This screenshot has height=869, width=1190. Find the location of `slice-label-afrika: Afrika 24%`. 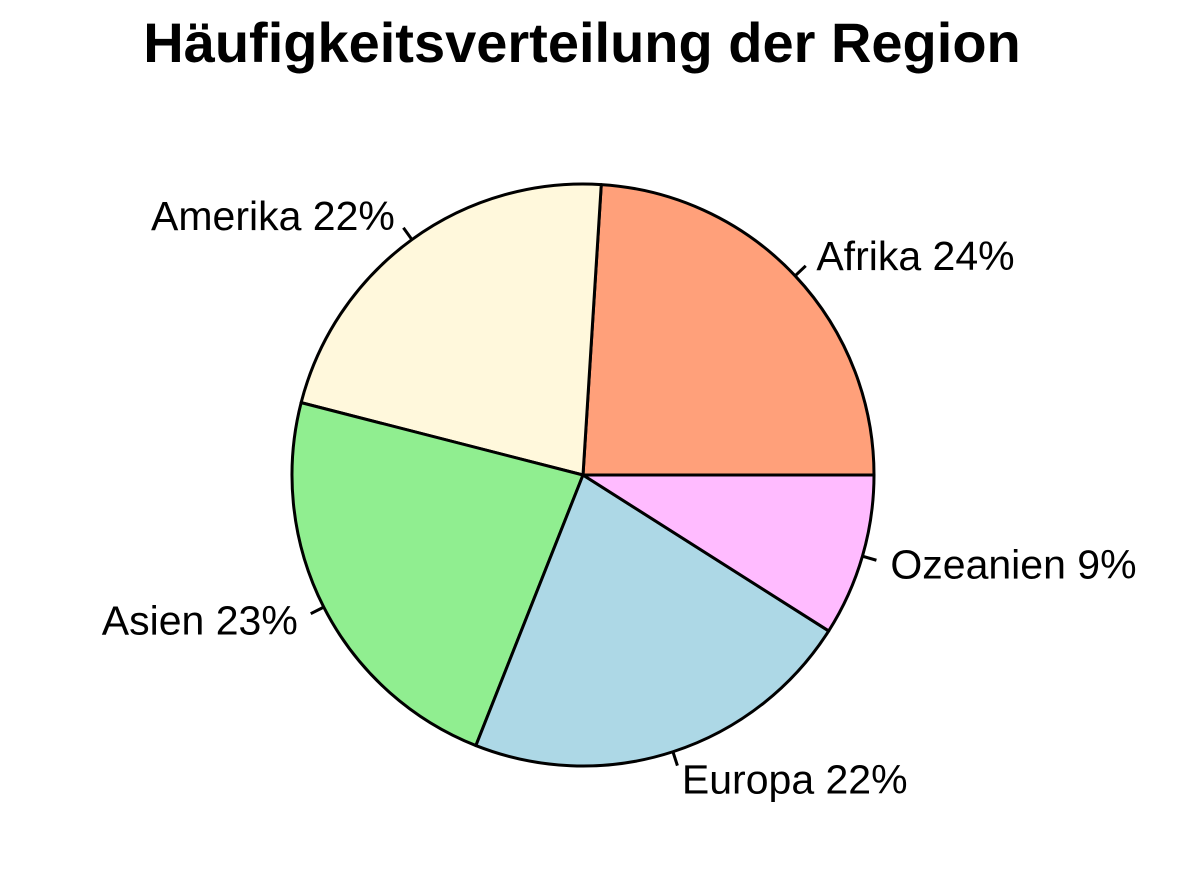

slice-label-afrika: Afrika 24% is located at coordinates (915, 256).